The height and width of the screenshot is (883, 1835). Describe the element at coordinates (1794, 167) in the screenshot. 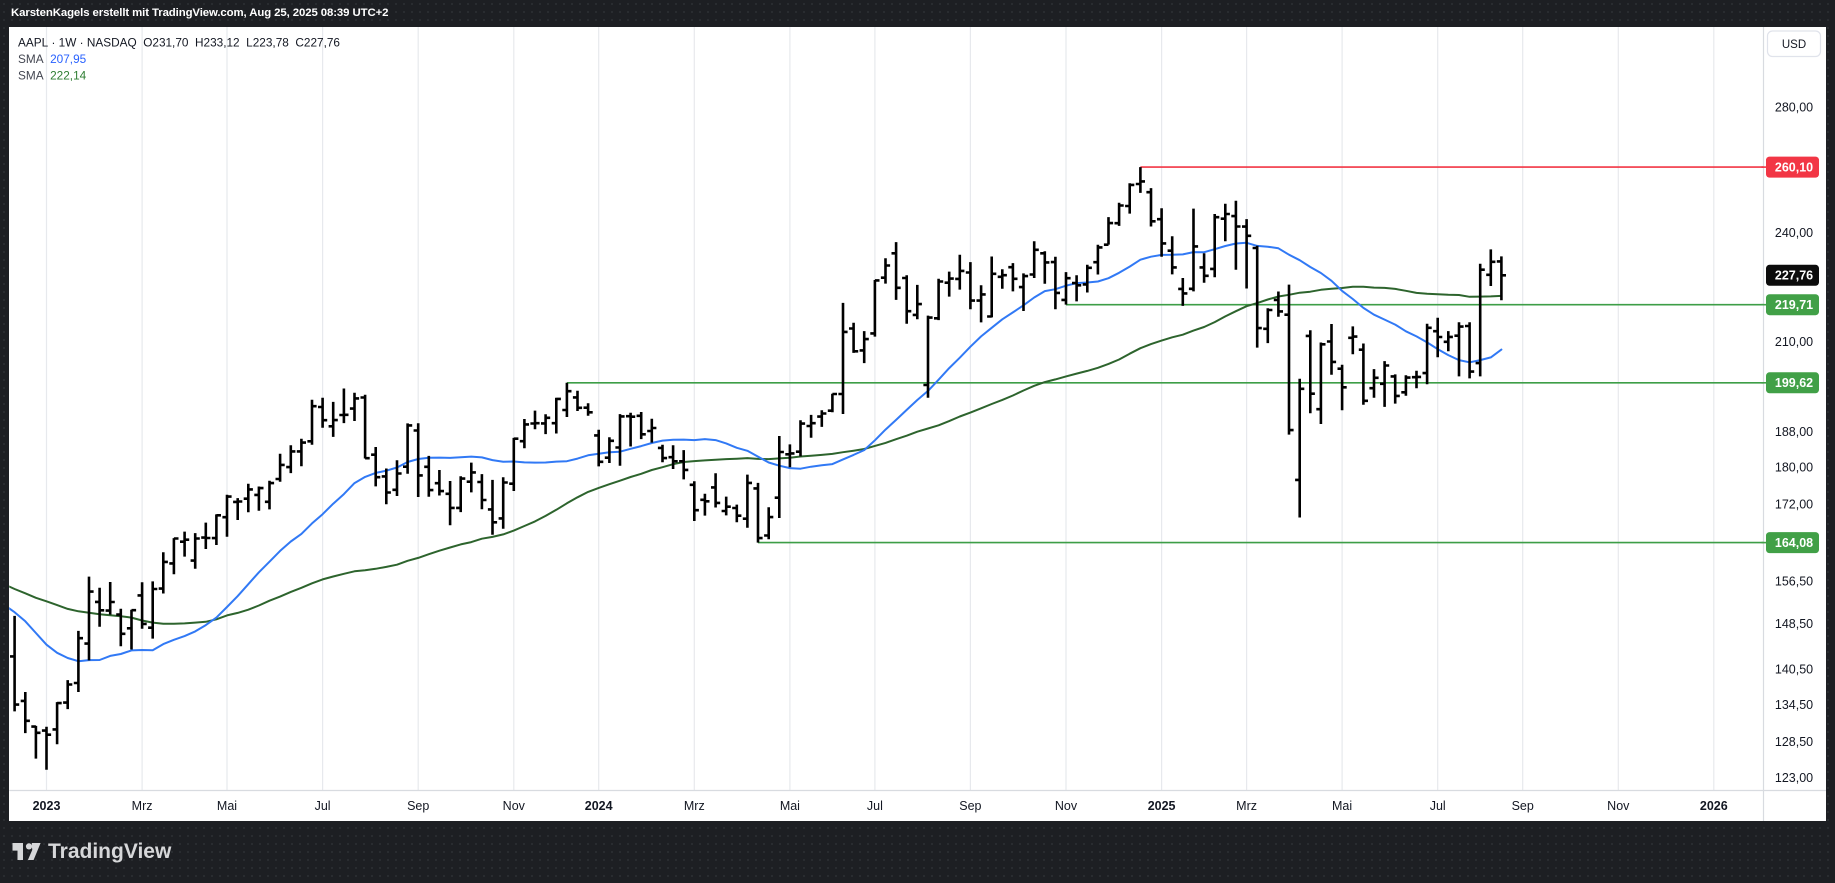

I see `svg-text: 260,10` at that location.